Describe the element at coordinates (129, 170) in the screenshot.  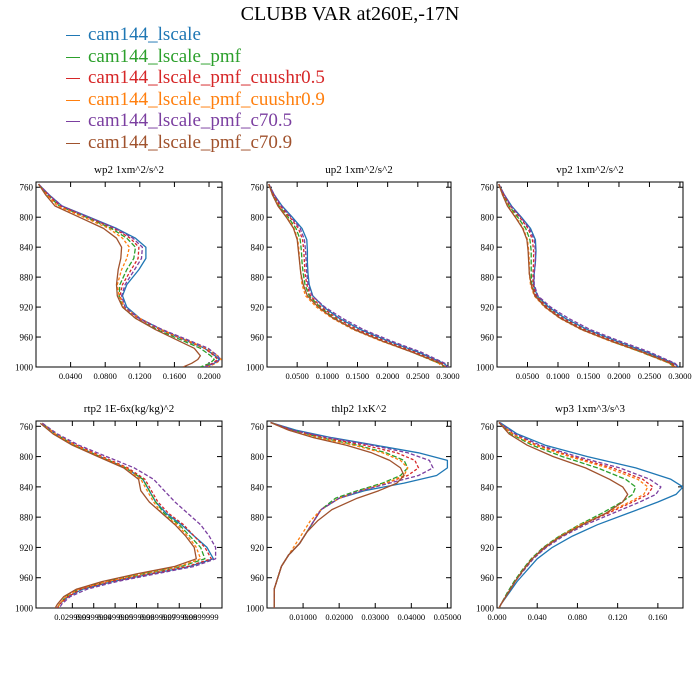
I see `chart-title: wp2 1xm^2/s^2` at that location.